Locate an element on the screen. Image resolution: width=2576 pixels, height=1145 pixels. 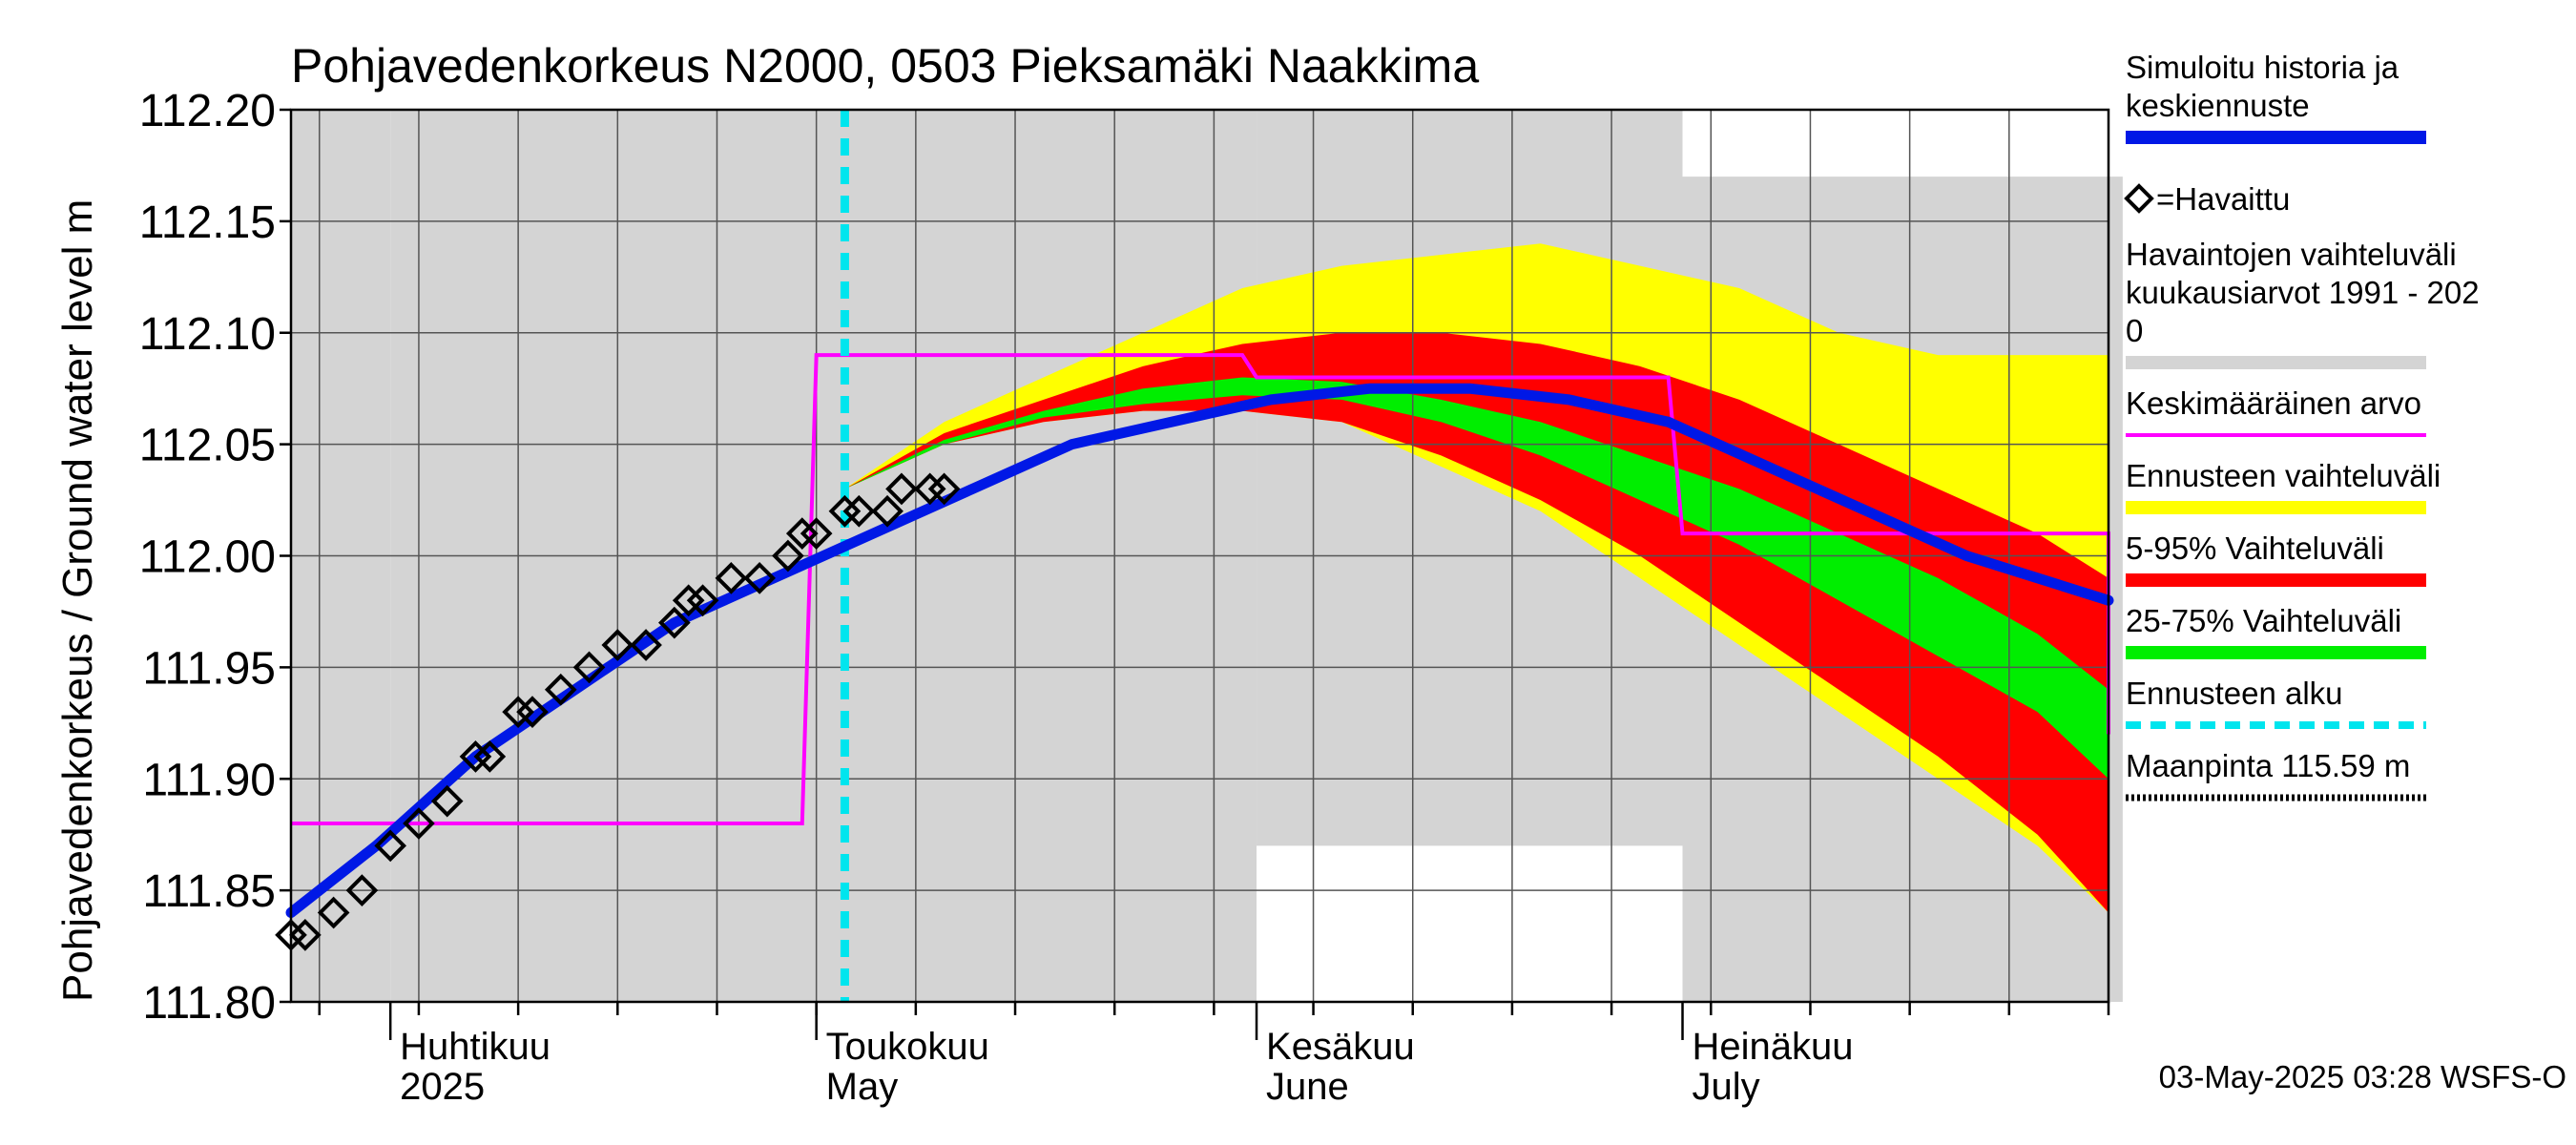
legend-label: Ennusteen vaihteluväli is located at coordinates (2283, 475).